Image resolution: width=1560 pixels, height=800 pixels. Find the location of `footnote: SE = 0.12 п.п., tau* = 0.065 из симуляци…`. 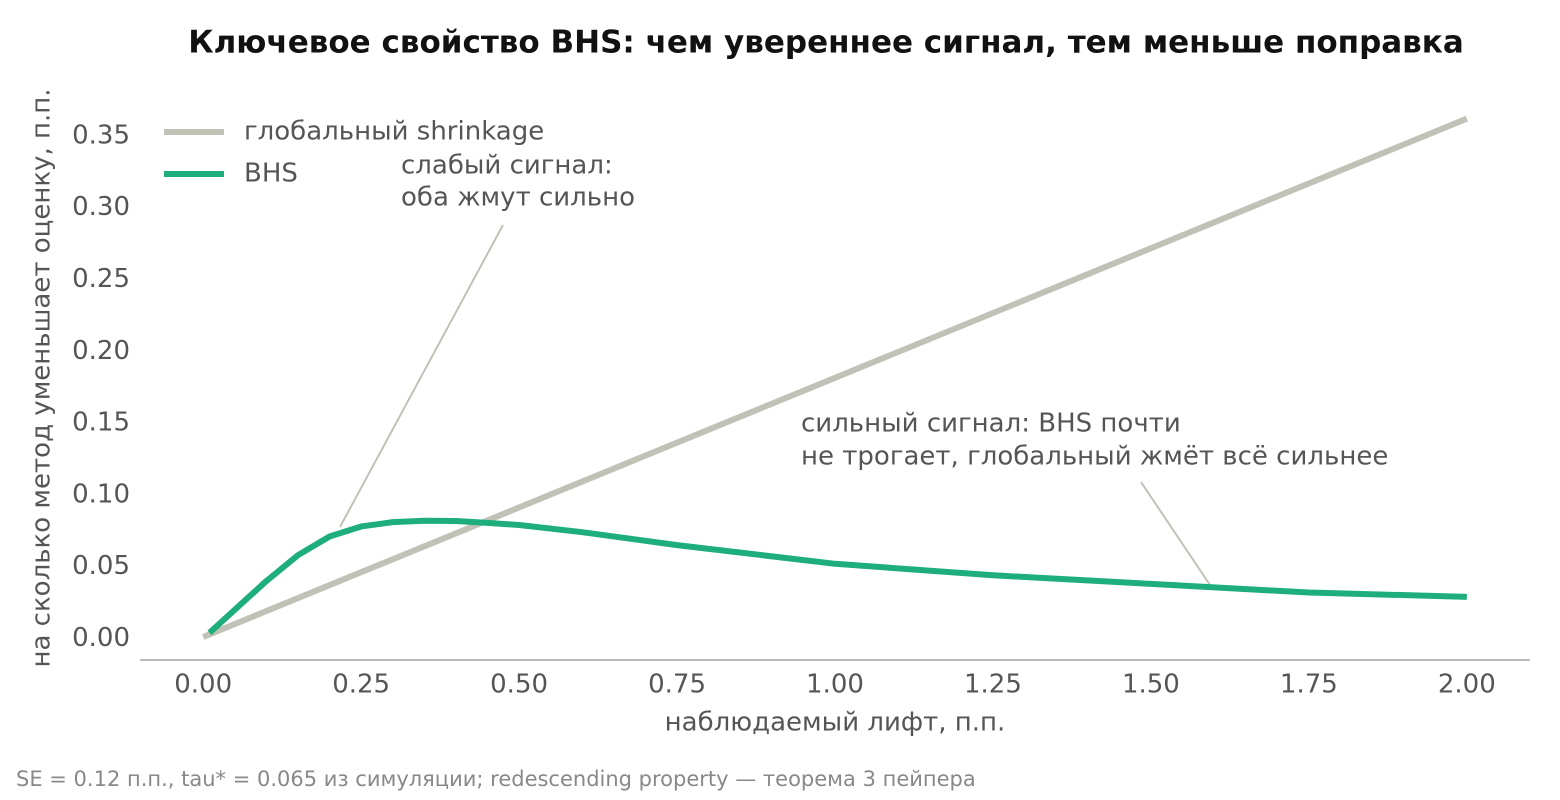

footnote: SE = 0.12 п.п., tau* = 0.065 из симуляци… is located at coordinates (496, 779).